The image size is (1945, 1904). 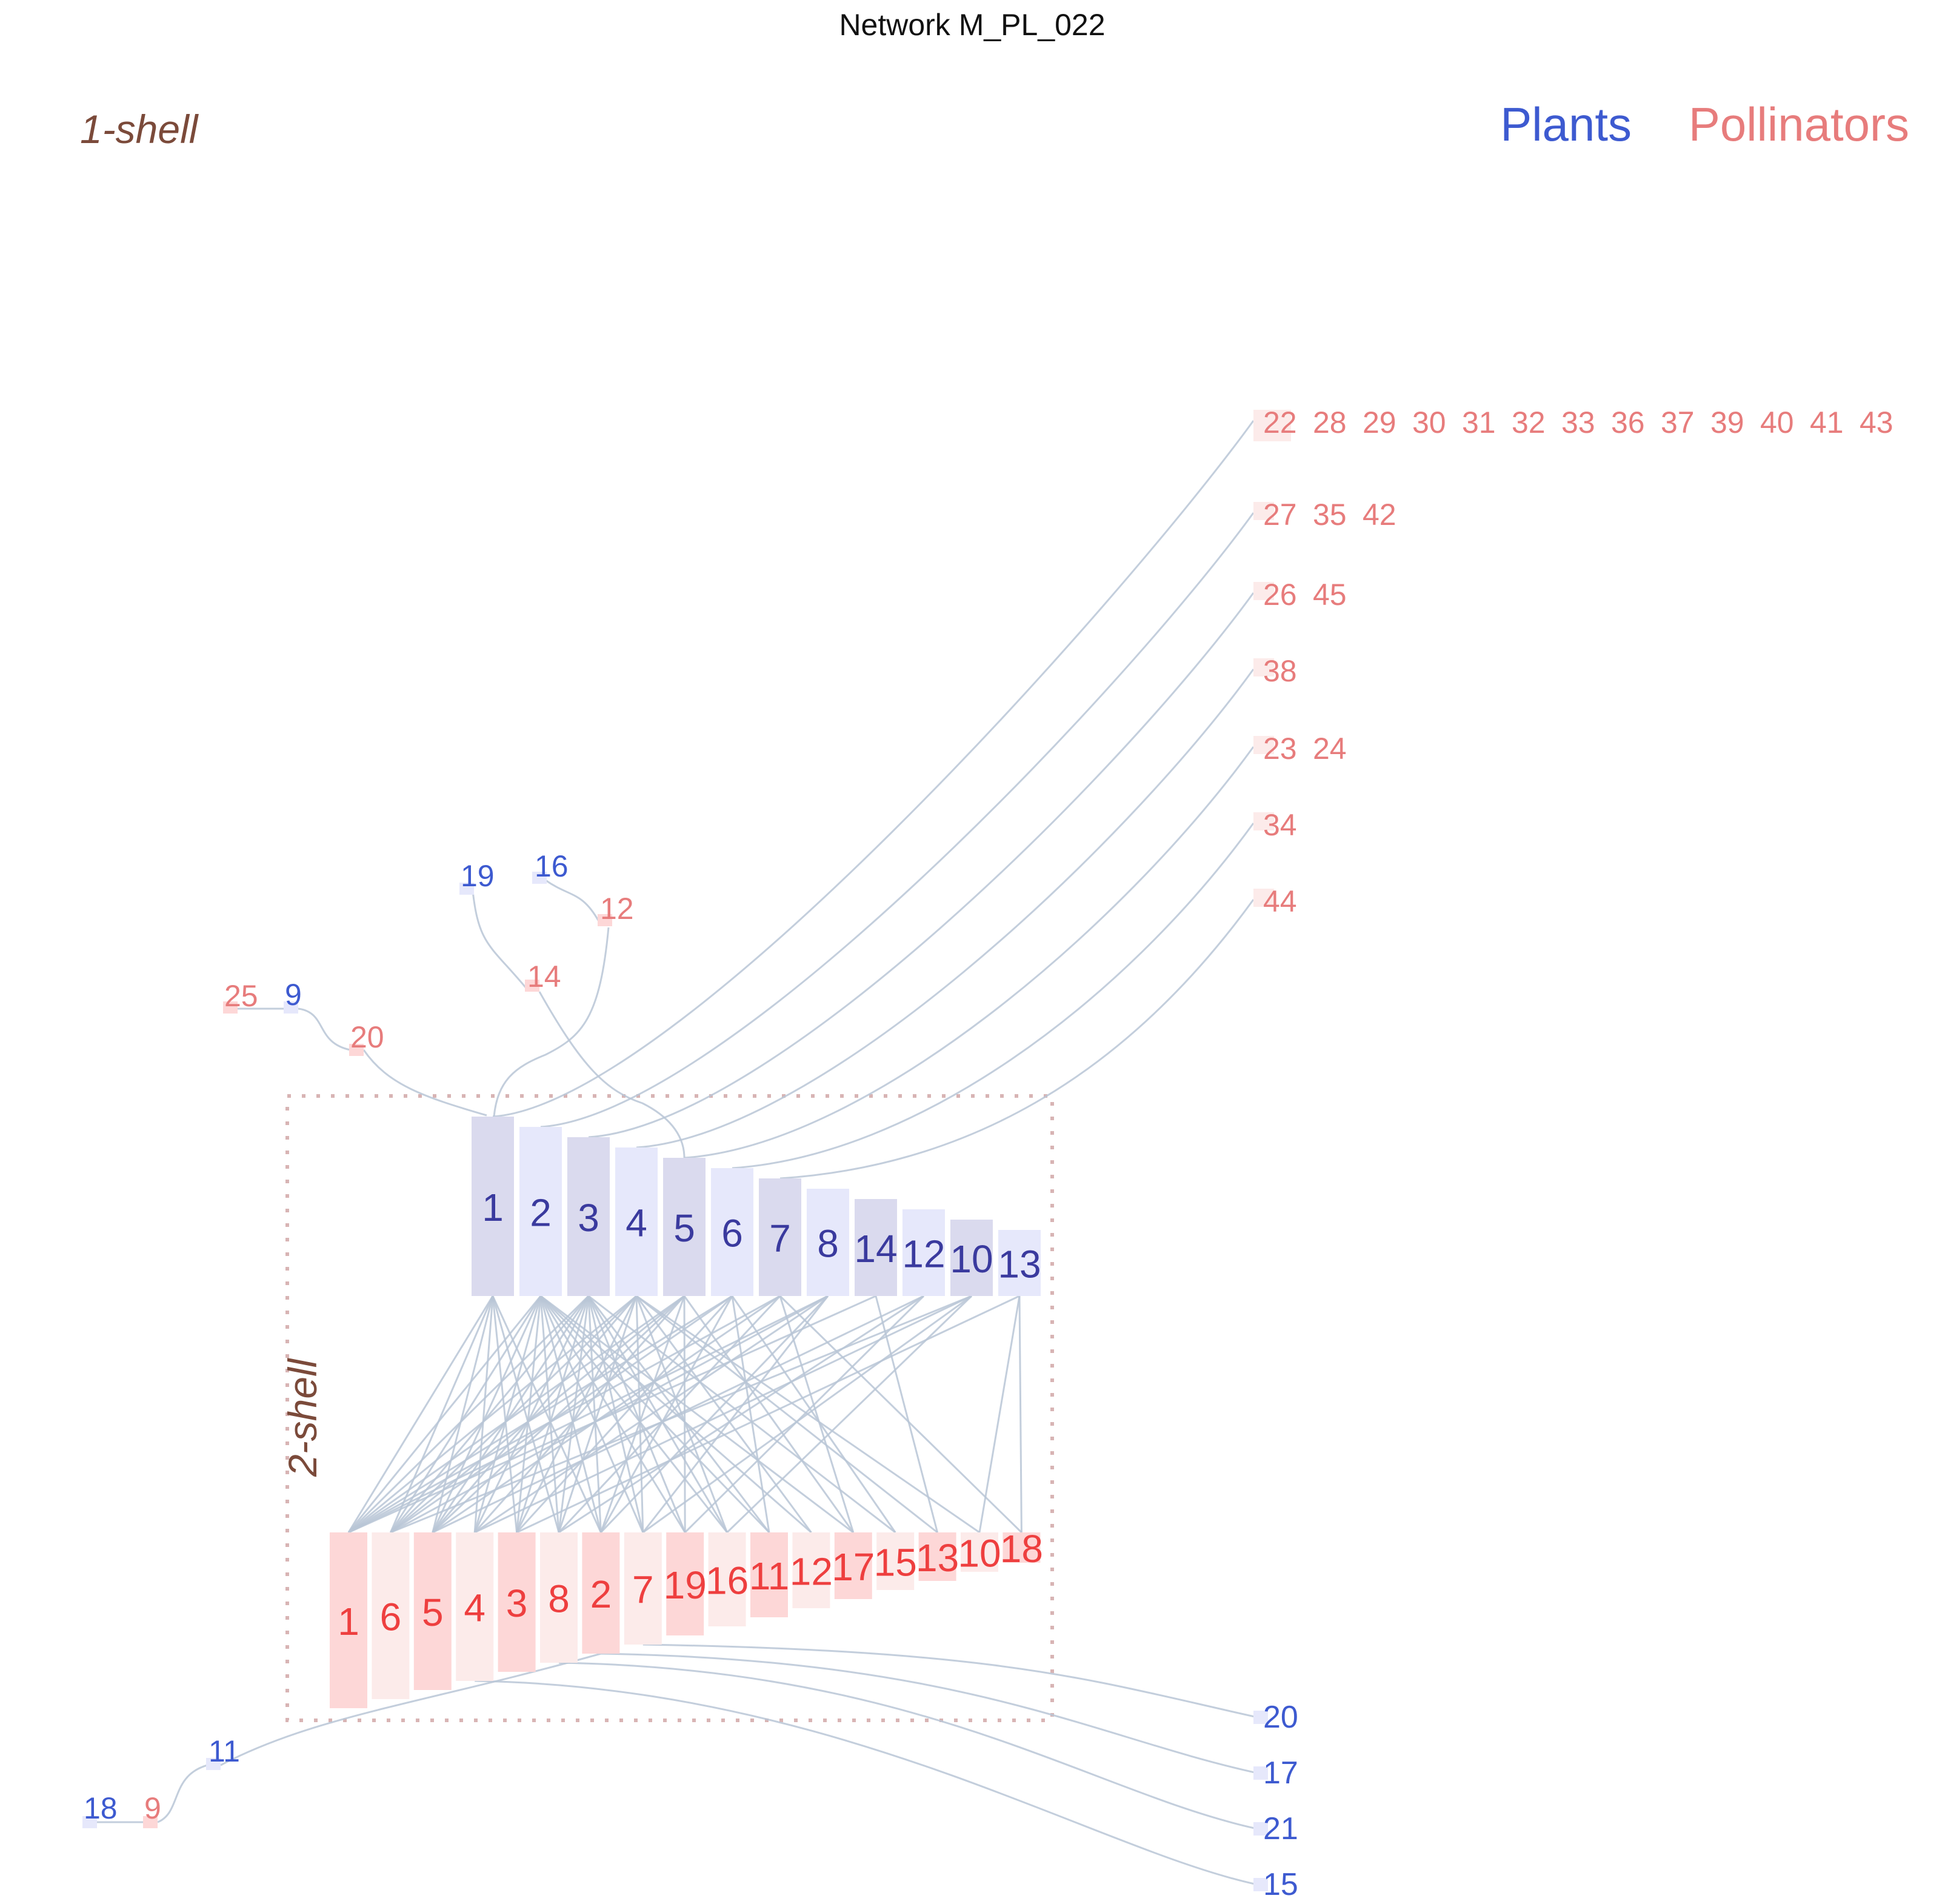 I want to click on core-pollinator-label: 11, so click(x=769, y=1576).